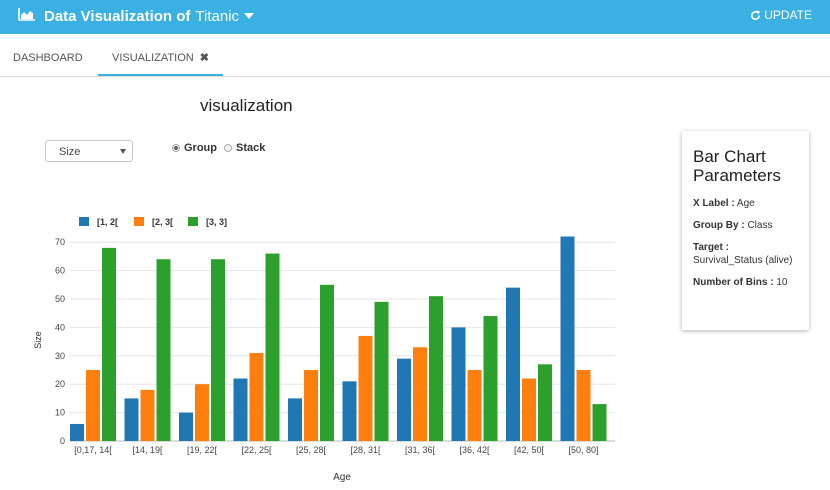 The height and width of the screenshot is (490, 830). I want to click on x-tick-label: [50, 80], so click(583, 450).